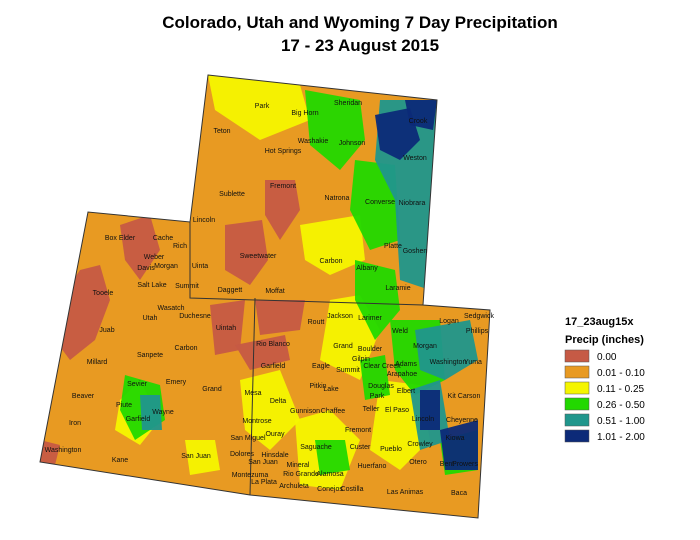 The image size is (700, 540). What do you see at coordinates (187, 286) in the screenshot?
I see `county-label: Summit` at bounding box center [187, 286].